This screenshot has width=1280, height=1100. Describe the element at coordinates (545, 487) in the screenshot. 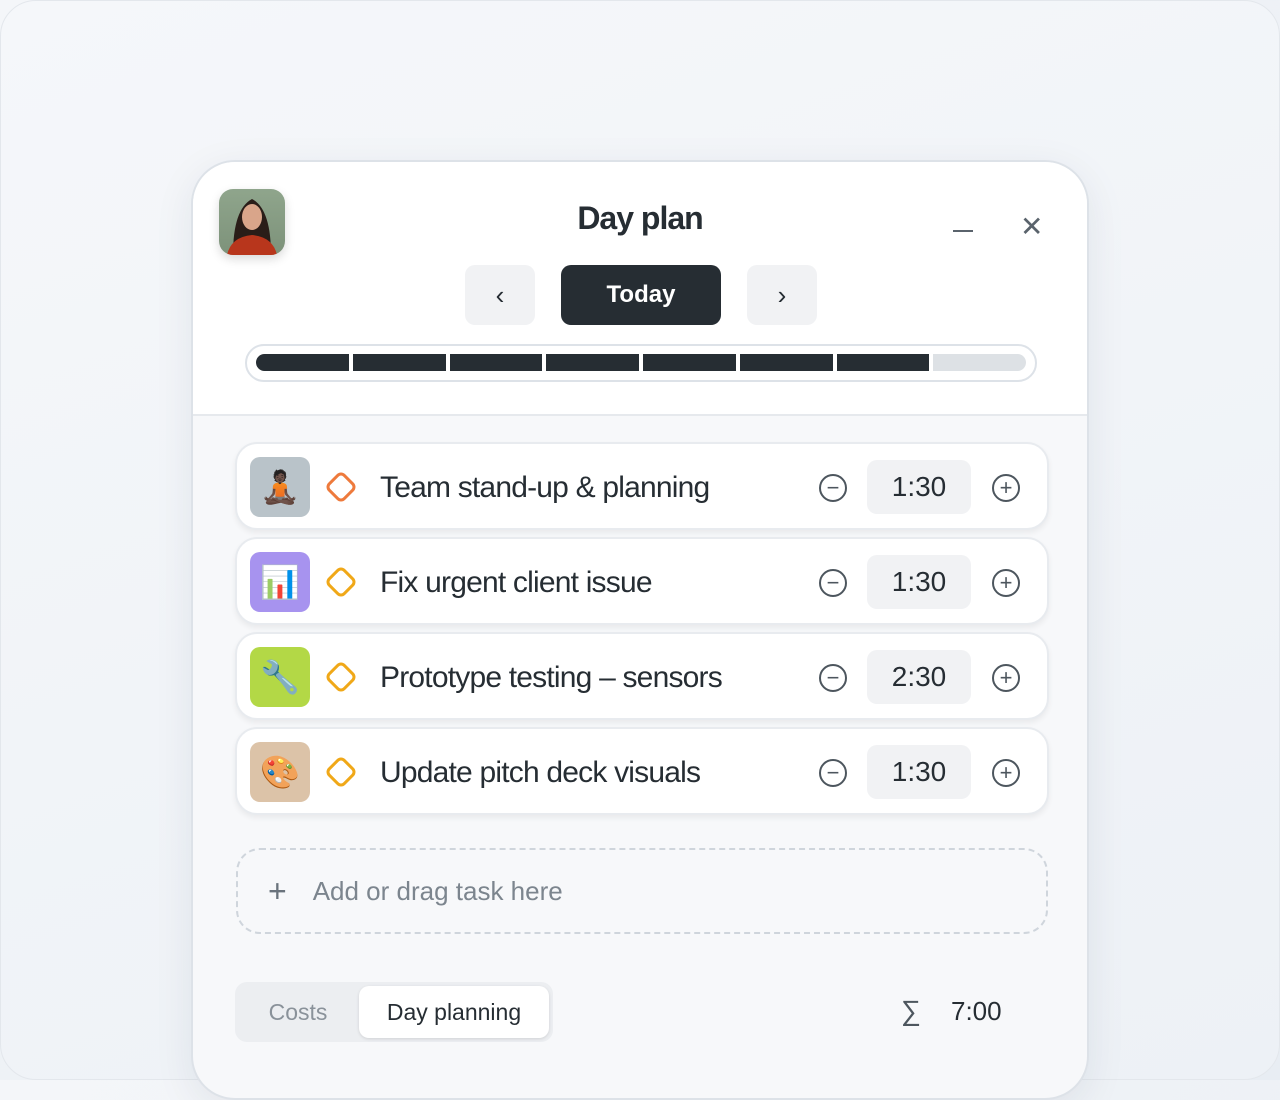

I see `task-name: Team stand-up & planning` at that location.